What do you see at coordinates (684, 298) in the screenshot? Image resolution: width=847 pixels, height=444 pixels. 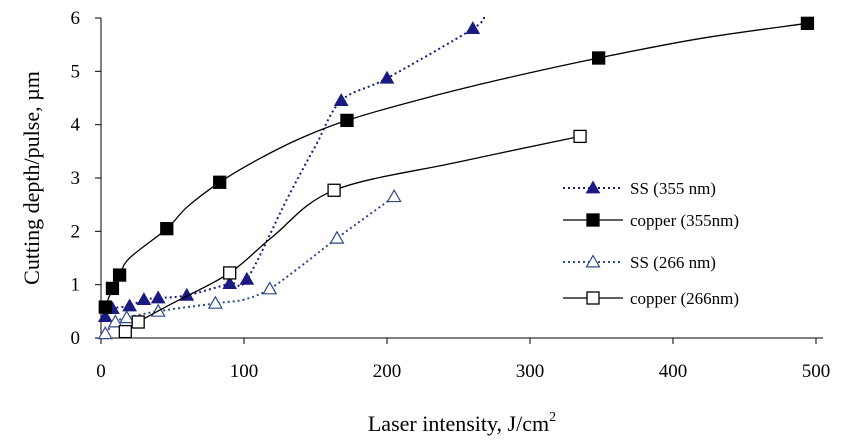 I see `legend-label: copper (266nm)` at bounding box center [684, 298].